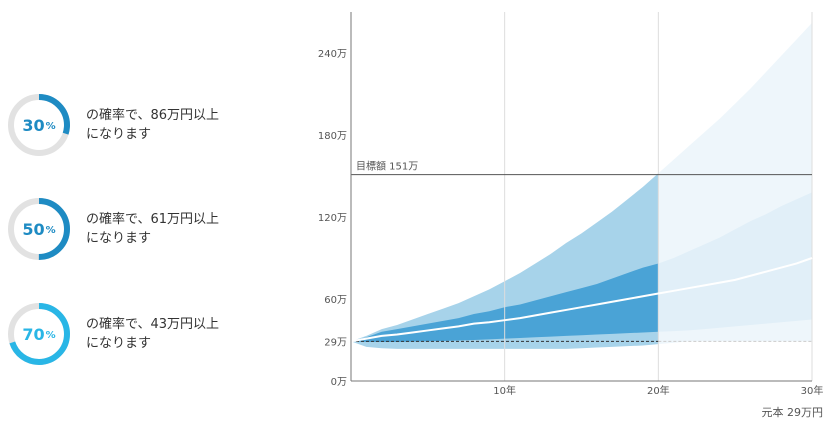 This screenshot has height=422, width=835. I want to click on probability-percent: 70%, so click(39, 334).